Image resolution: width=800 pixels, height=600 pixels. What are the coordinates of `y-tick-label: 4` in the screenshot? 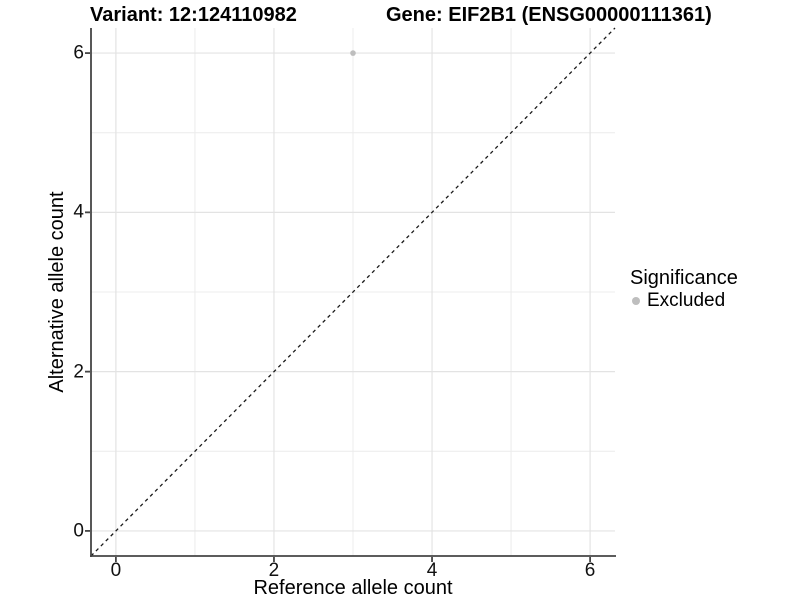 It's located at (78, 212).